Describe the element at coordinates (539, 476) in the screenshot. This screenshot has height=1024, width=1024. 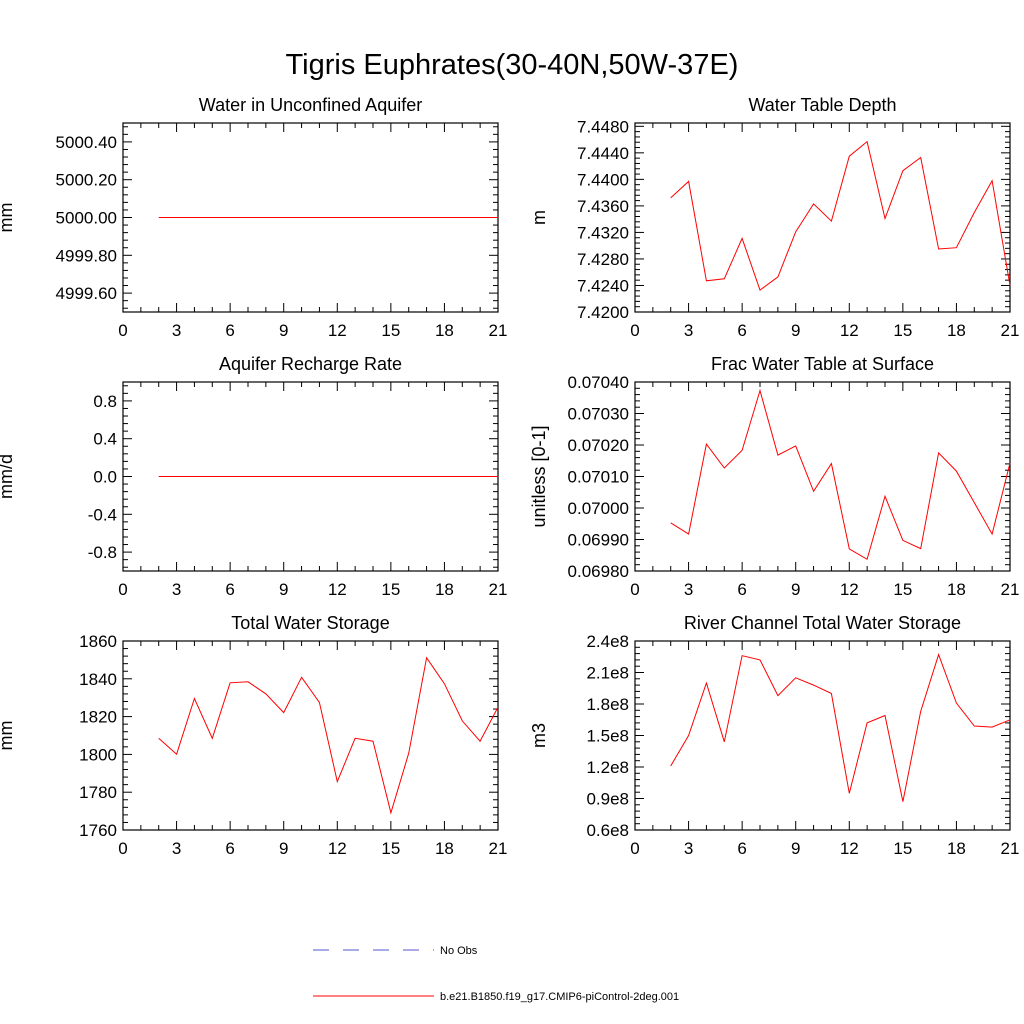
I see `y-axis-label: unitless [0-1]` at that location.